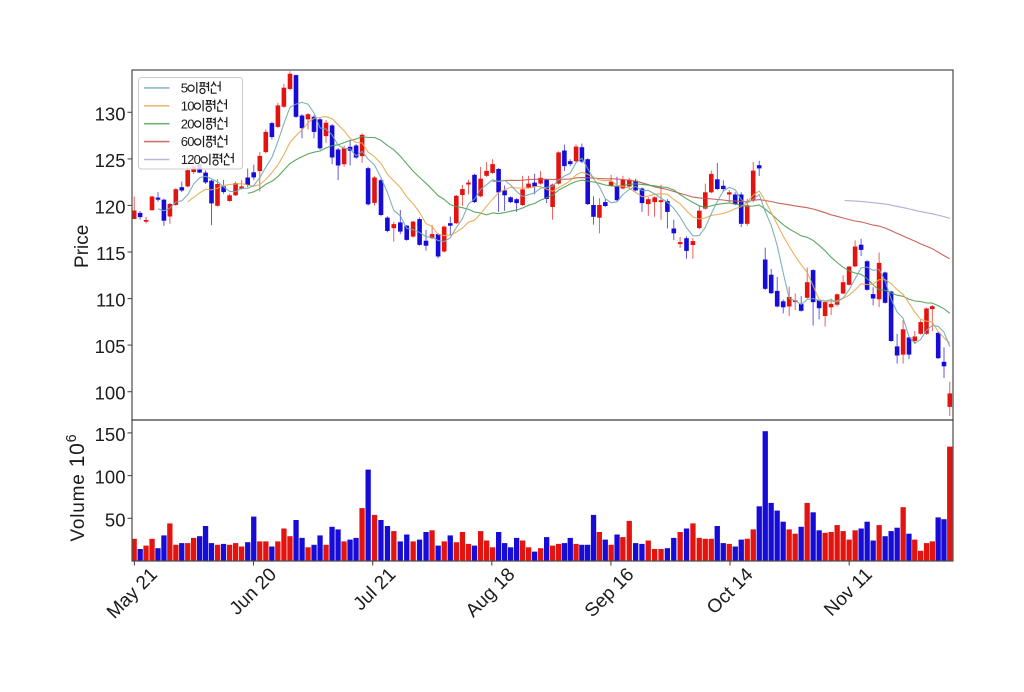  Describe the element at coordinates (110, 346) in the screenshot. I see `svg-text: 105` at that location.